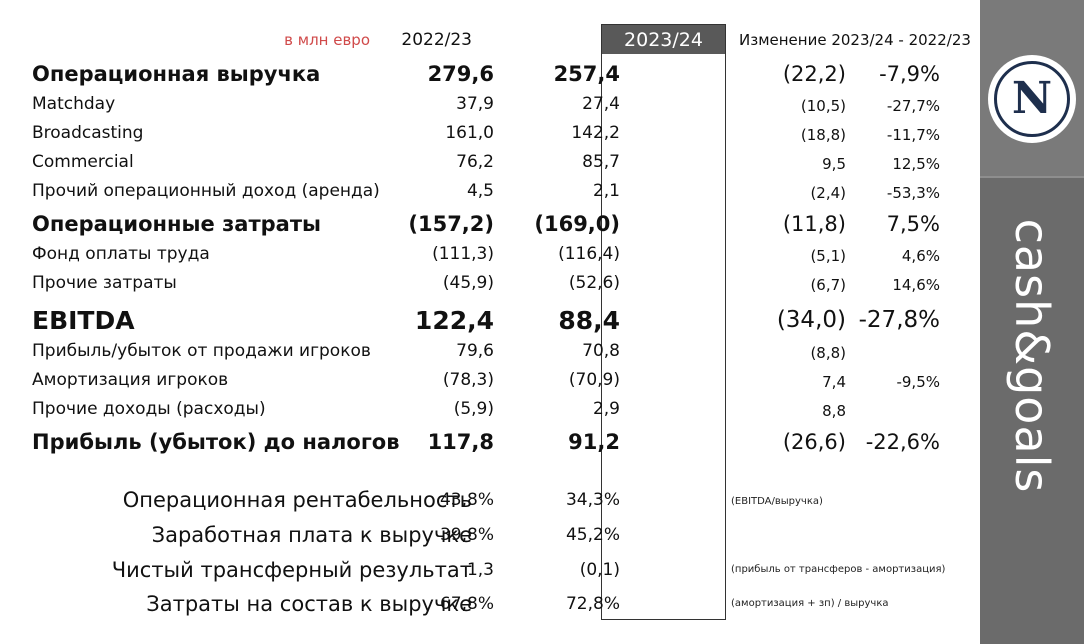 This screenshot has width=1084, height=644. What do you see at coordinates (916, 164) in the screenshot?
I see `row-change-pct: 12,5%` at bounding box center [916, 164].